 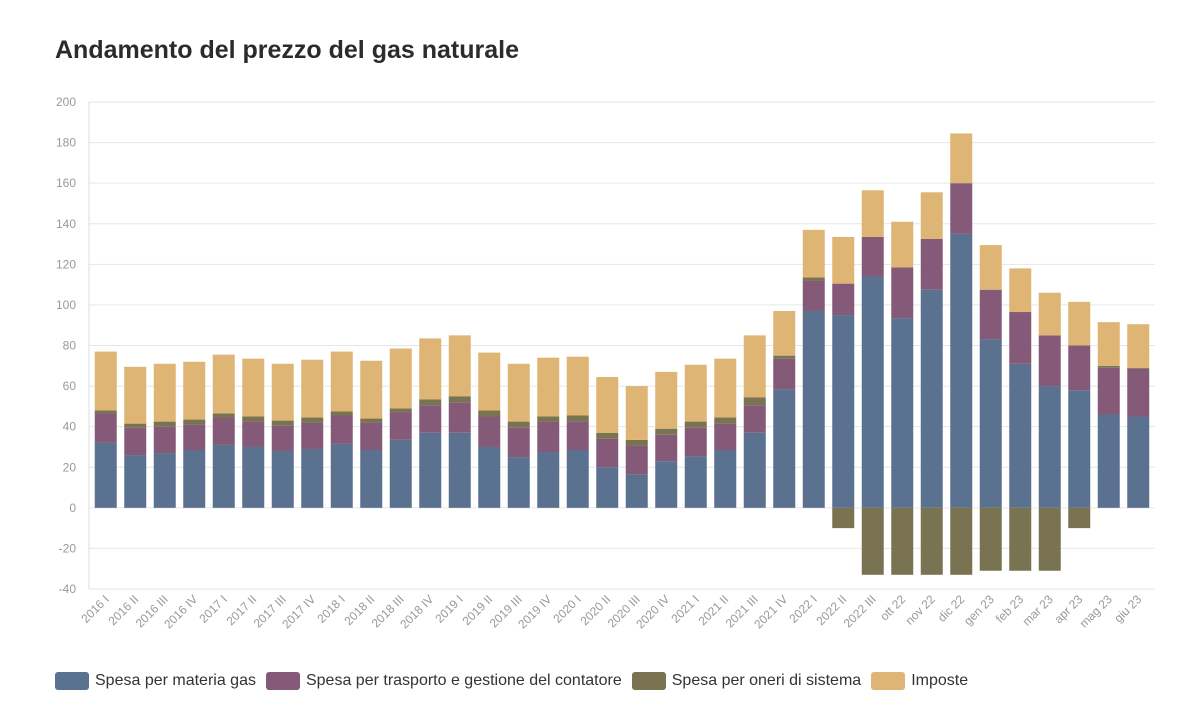 I want to click on legend-item-imposte: Imposte, so click(x=919, y=681).